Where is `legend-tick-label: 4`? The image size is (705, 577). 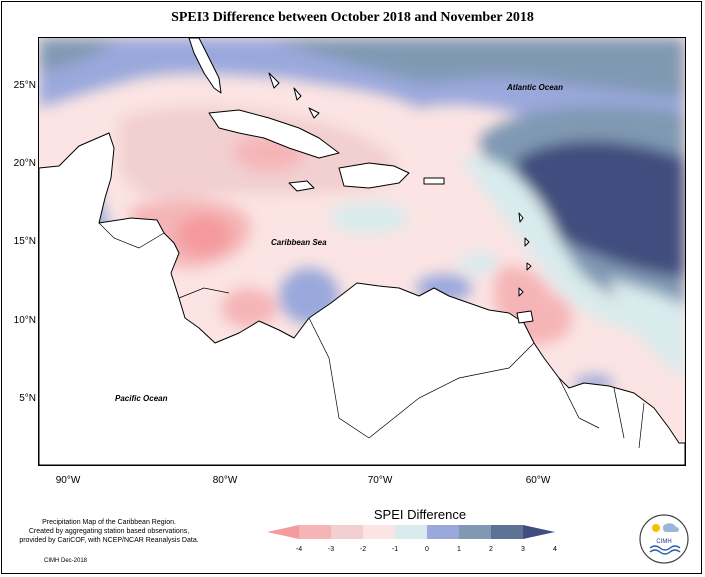 legend-tick-label: 4 is located at coordinates (555, 549).